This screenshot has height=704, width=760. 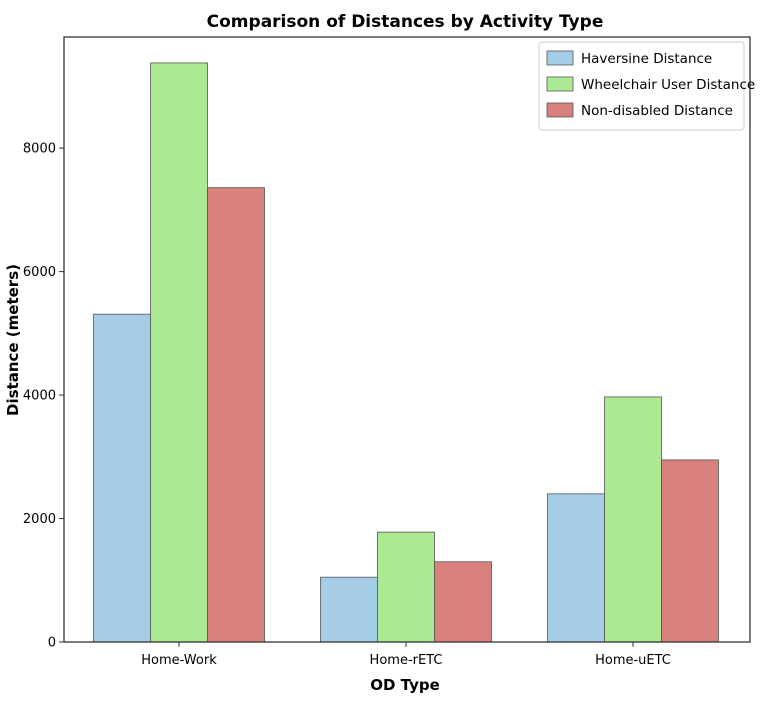 I want to click on bar-home-retc-wheelchair-user-distance, so click(x=406, y=587).